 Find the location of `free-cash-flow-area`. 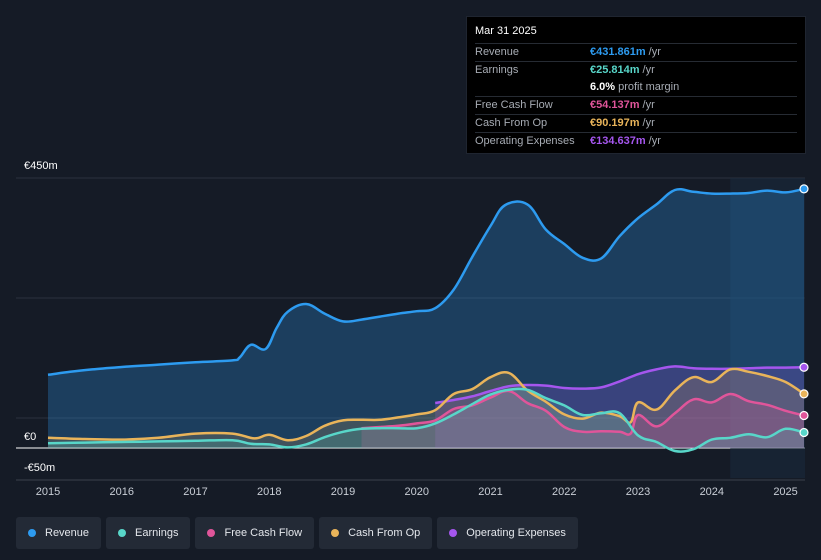

free-cash-flow-area is located at coordinates (582, 419).